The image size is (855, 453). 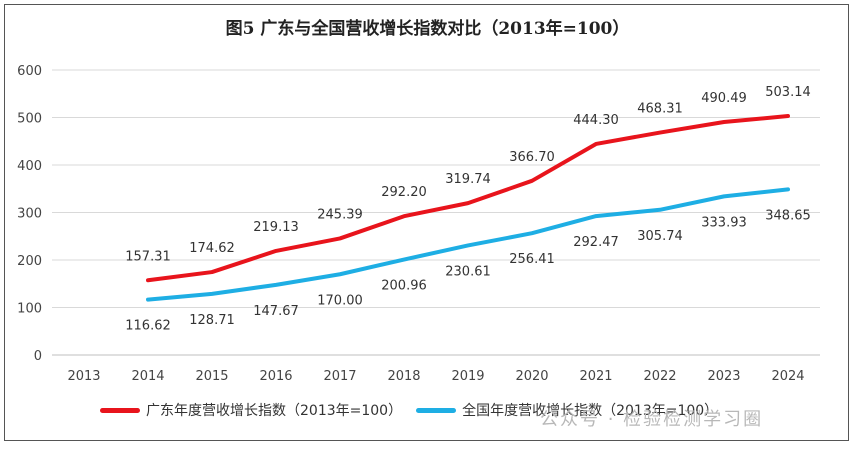 I want to click on data-label: 333.93, so click(x=724, y=222).